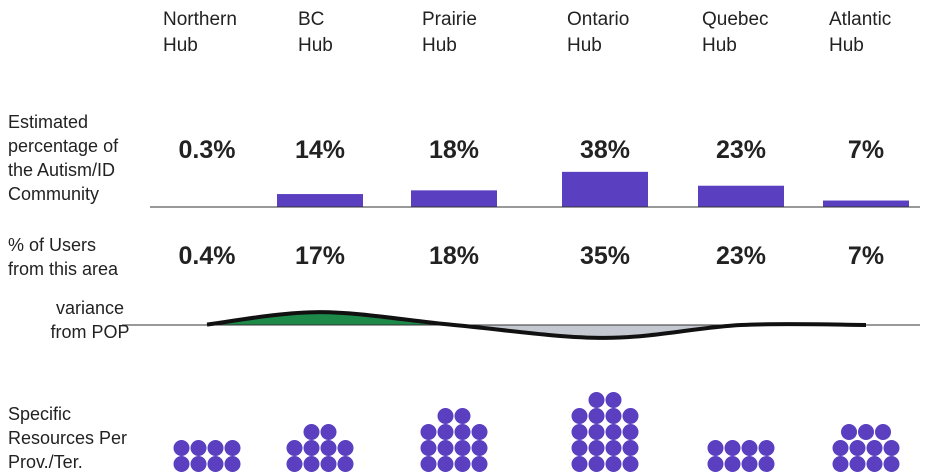 Image resolution: width=925 pixels, height=473 pixels. I want to click on value-label: 35%, so click(605, 256).